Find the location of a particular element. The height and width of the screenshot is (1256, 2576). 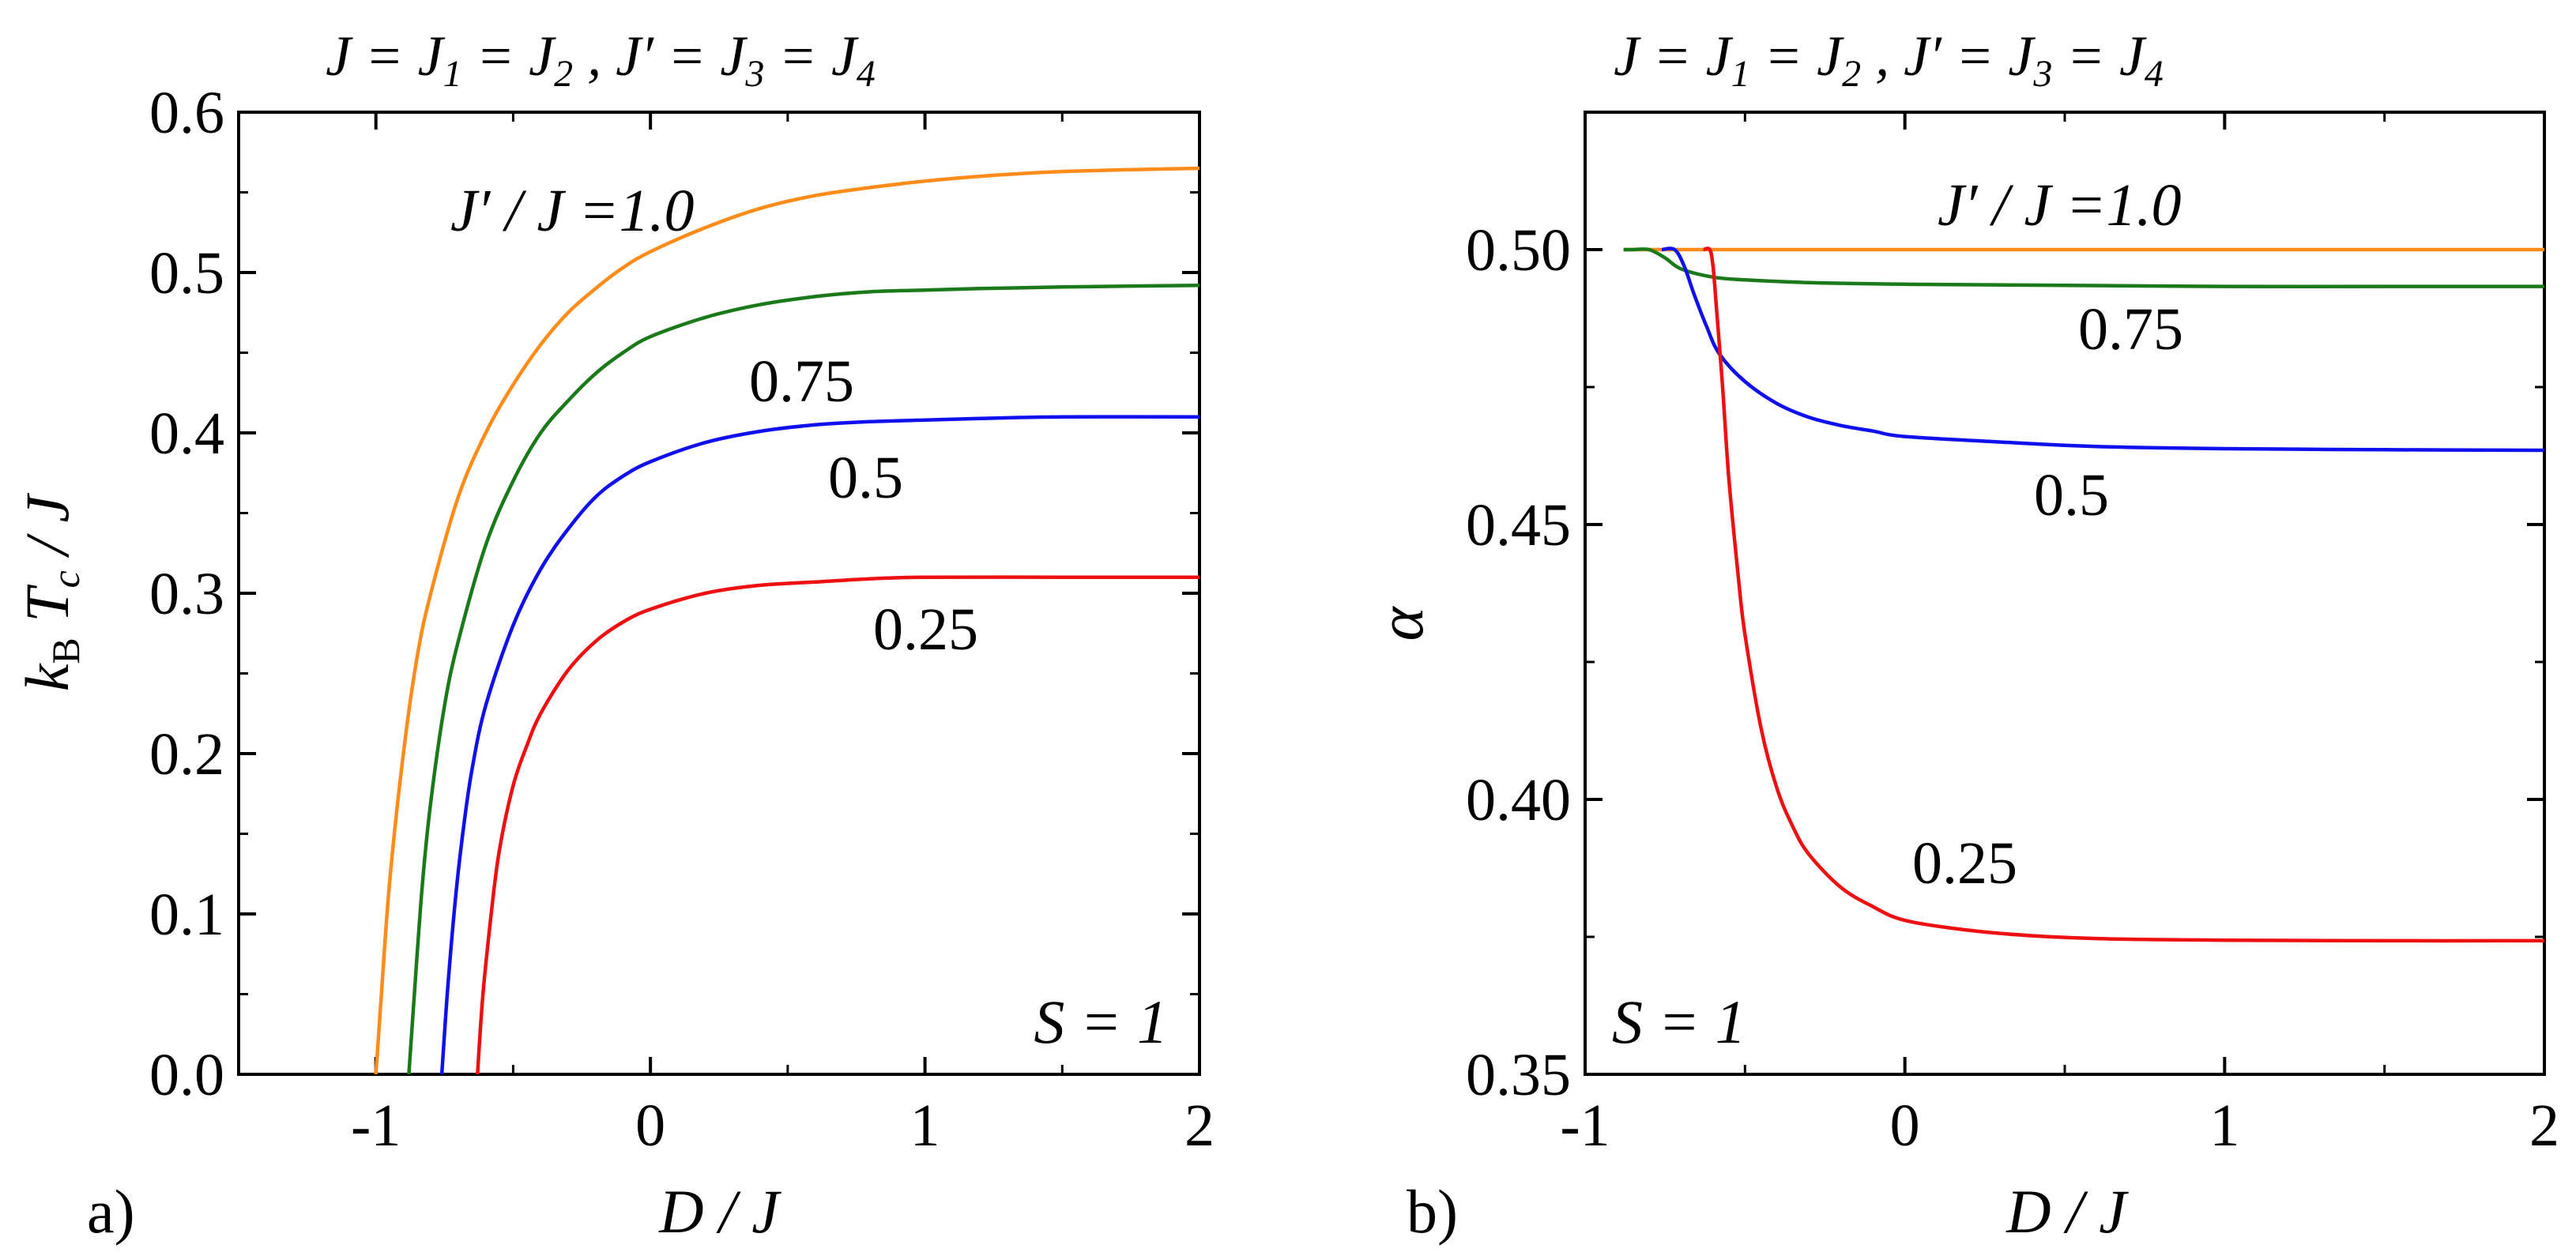

panel-b-series-label-0.5: 0.5 is located at coordinates (2071, 495).